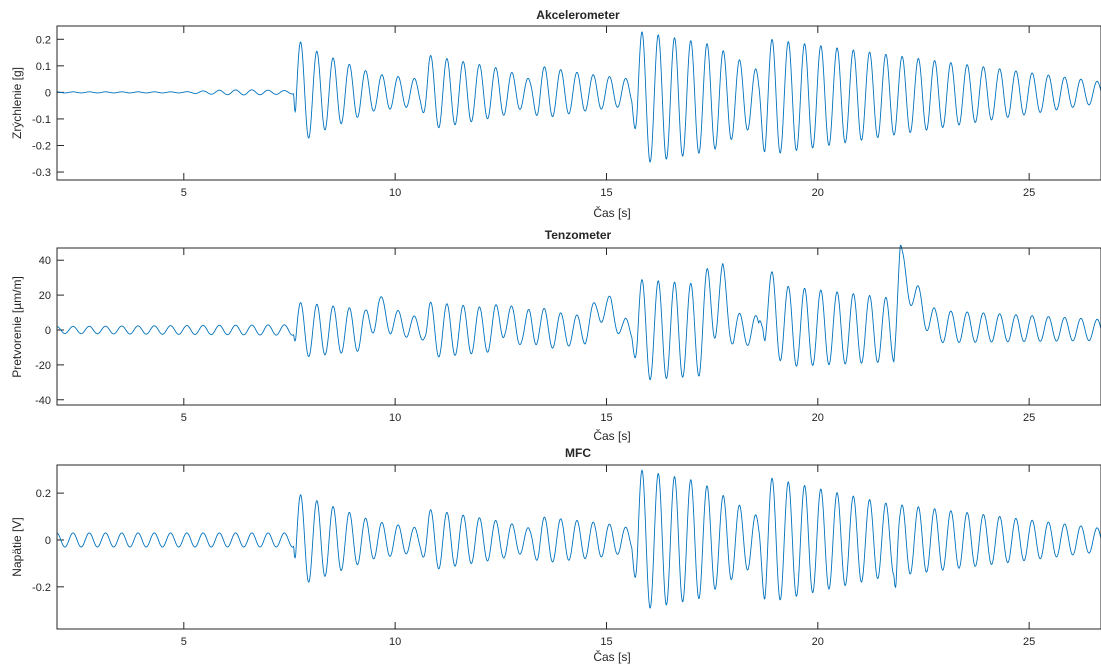 The image size is (1101, 666). I want to click on chart-title: MFC, so click(578, 453).